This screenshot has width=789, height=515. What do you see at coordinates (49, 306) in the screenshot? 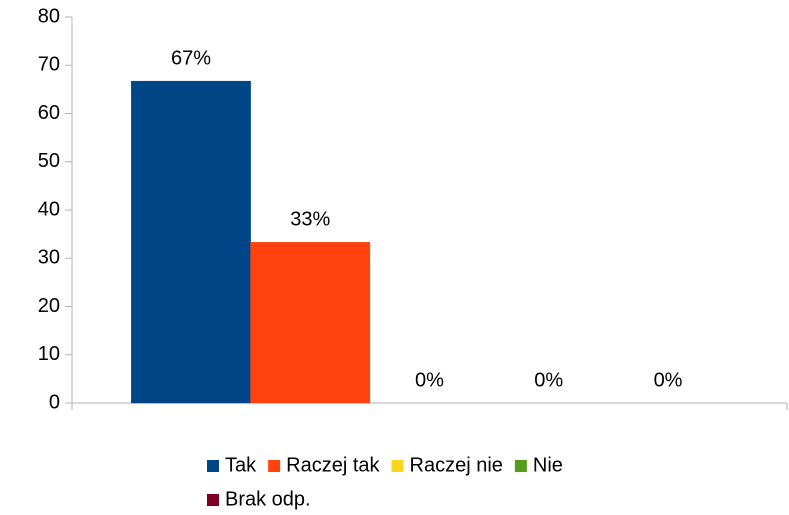
I see `y-tick-label: 20` at bounding box center [49, 306].